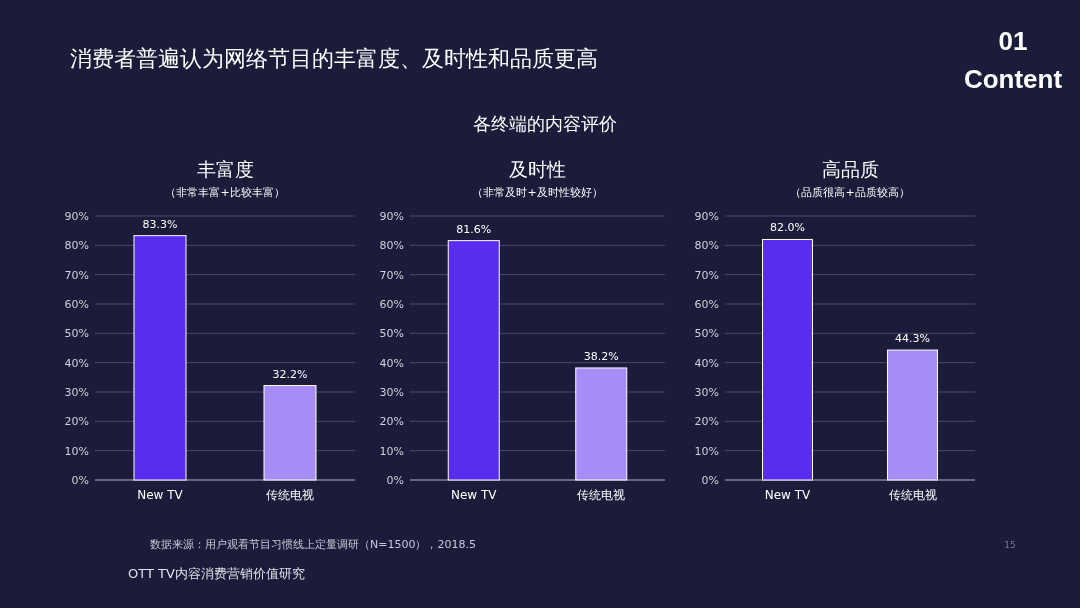 The image size is (1080, 608). Describe the element at coordinates (787, 228) in the screenshot. I see `data-label: 82.0%` at that location.